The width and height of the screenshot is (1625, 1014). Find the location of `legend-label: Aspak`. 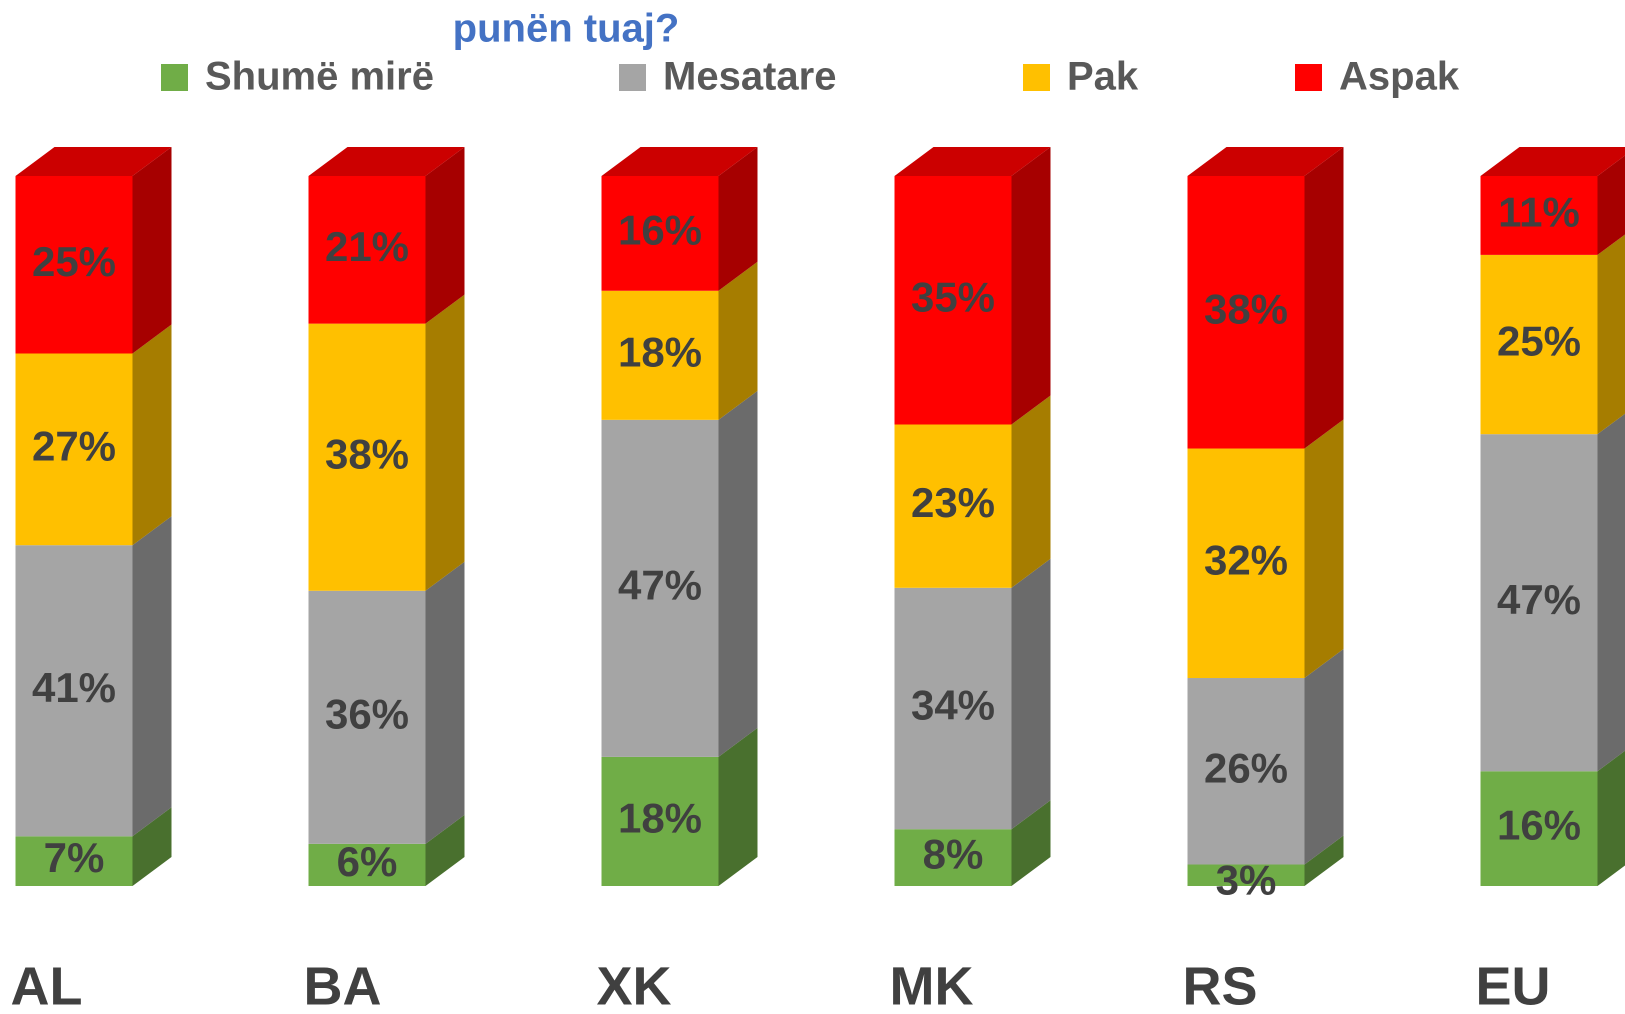

legend-label: Aspak is located at coordinates (1399, 77).